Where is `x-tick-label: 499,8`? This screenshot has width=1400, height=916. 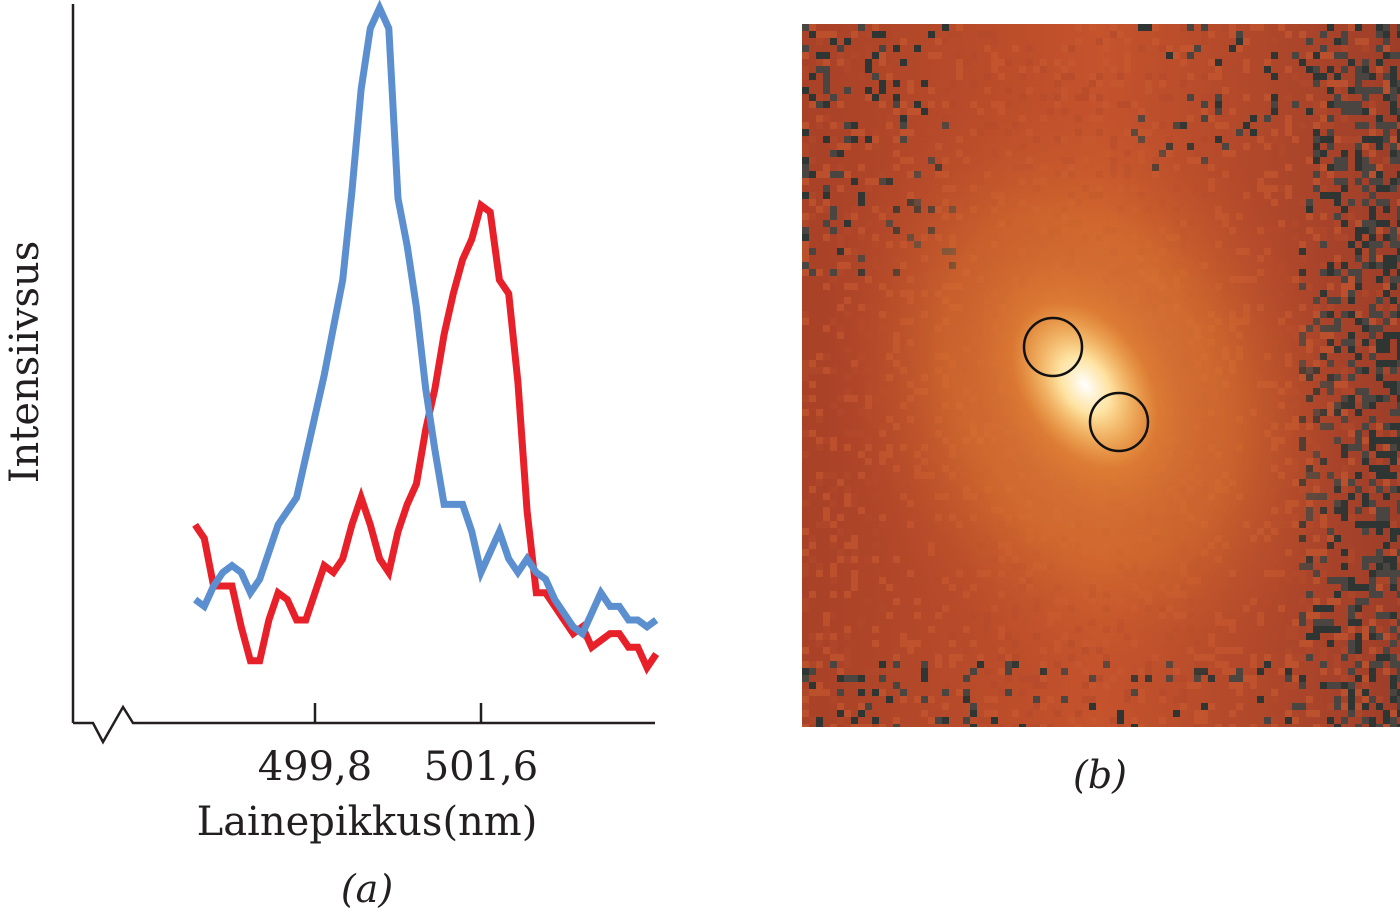 x-tick-label: 499,8 is located at coordinates (315, 767).